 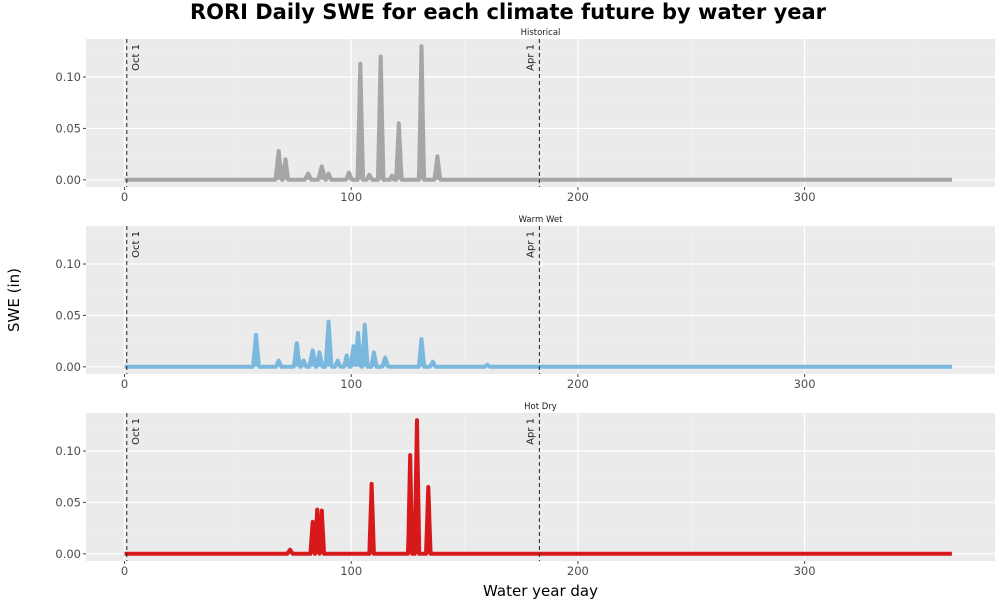 What do you see at coordinates (541, 33) in the screenshot?
I see `panel-title: Historical` at bounding box center [541, 33].